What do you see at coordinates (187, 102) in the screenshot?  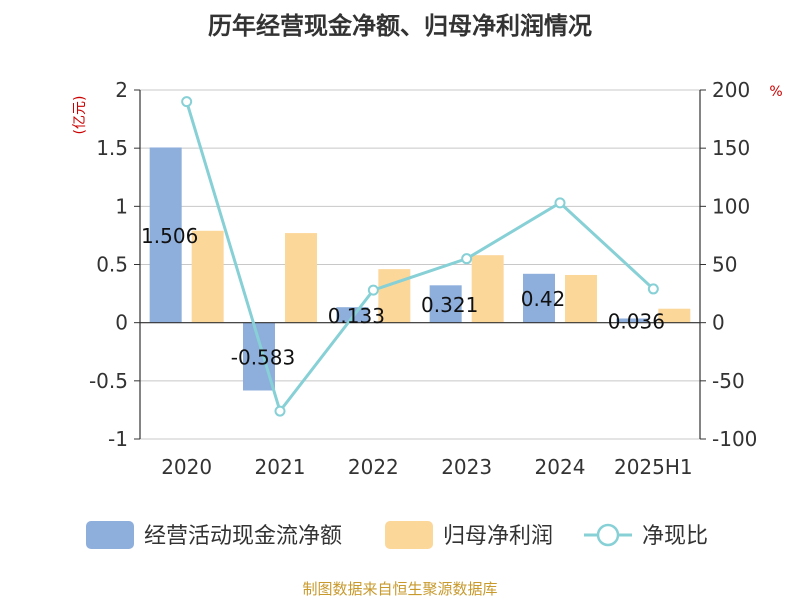 I see `ratio-point-2020` at bounding box center [187, 102].